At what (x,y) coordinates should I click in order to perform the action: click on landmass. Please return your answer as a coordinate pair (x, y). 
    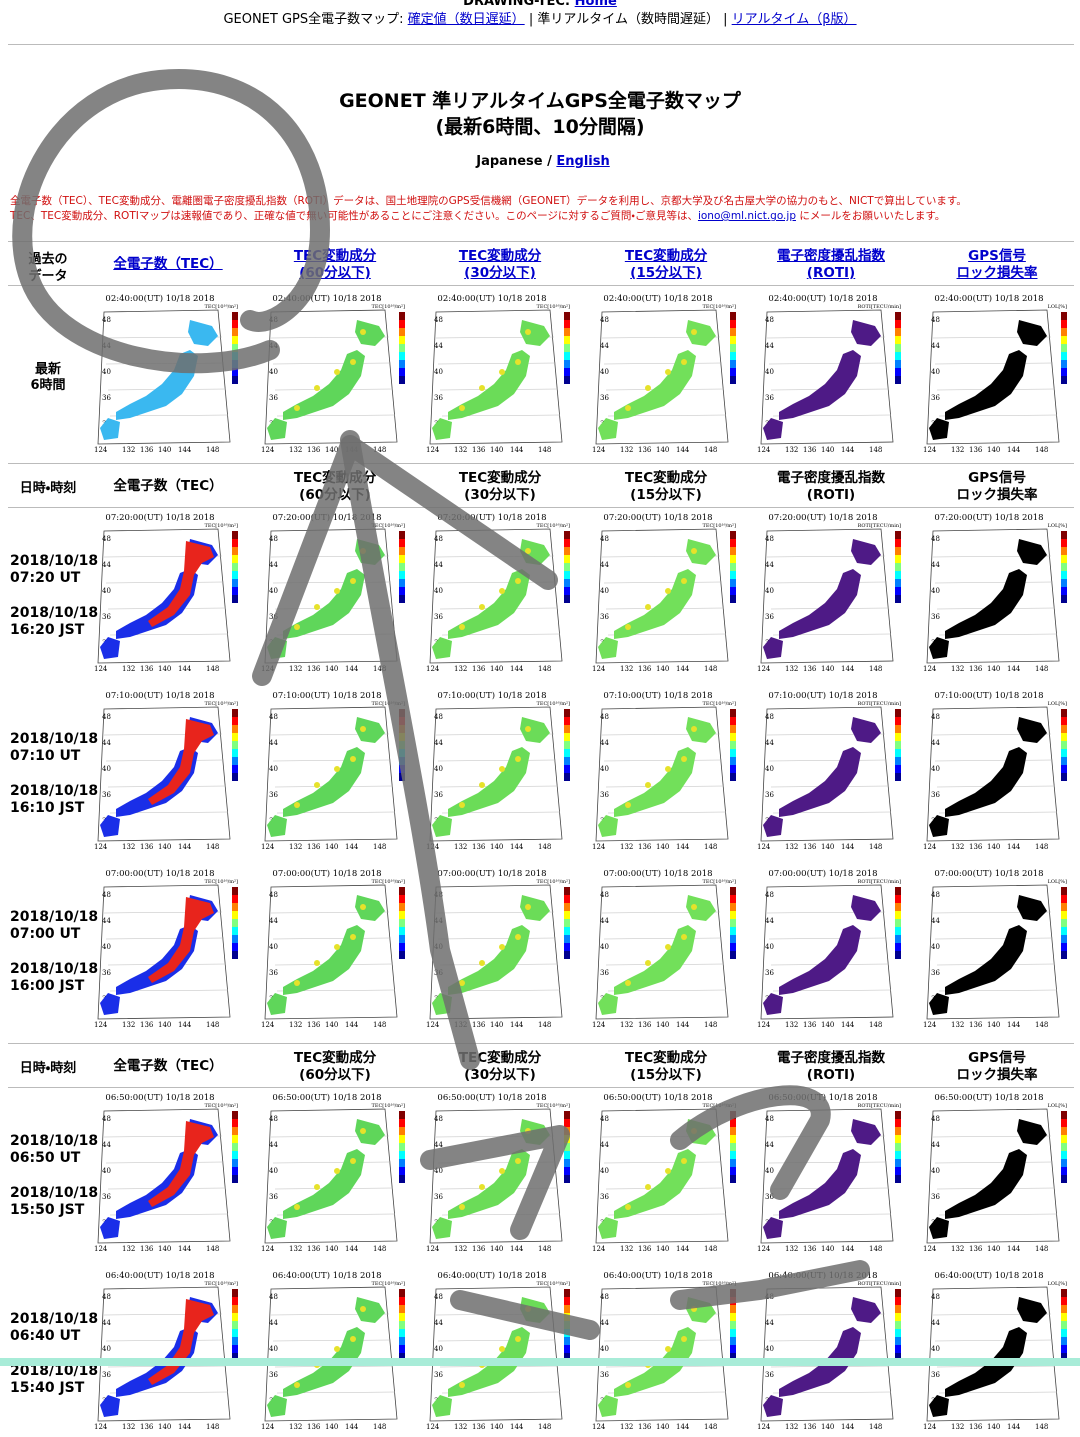
    Looking at the image, I should click on (159, 380).